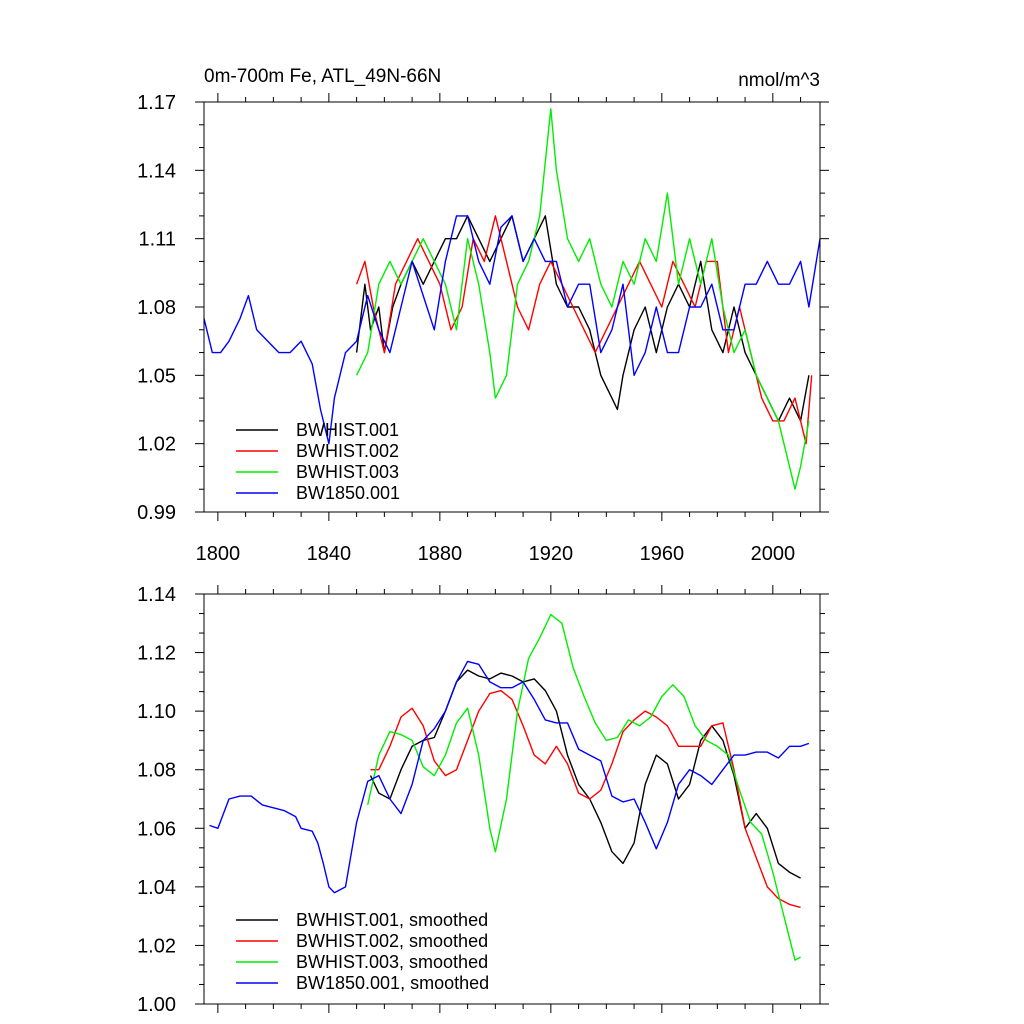 Image resolution: width=1024 pixels, height=1024 pixels. Describe the element at coordinates (392, 962) in the screenshot. I see `legend-label: BWHIST.003, smoothed` at that location.